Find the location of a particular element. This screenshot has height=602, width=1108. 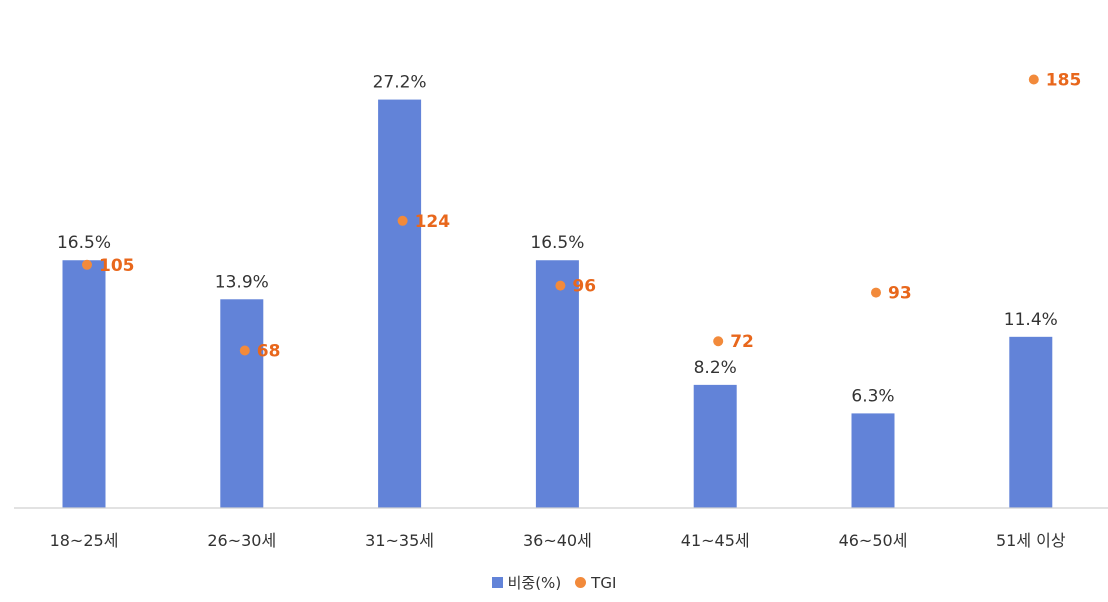

x-tick-label-4: 41~45세 is located at coordinates (715, 540).